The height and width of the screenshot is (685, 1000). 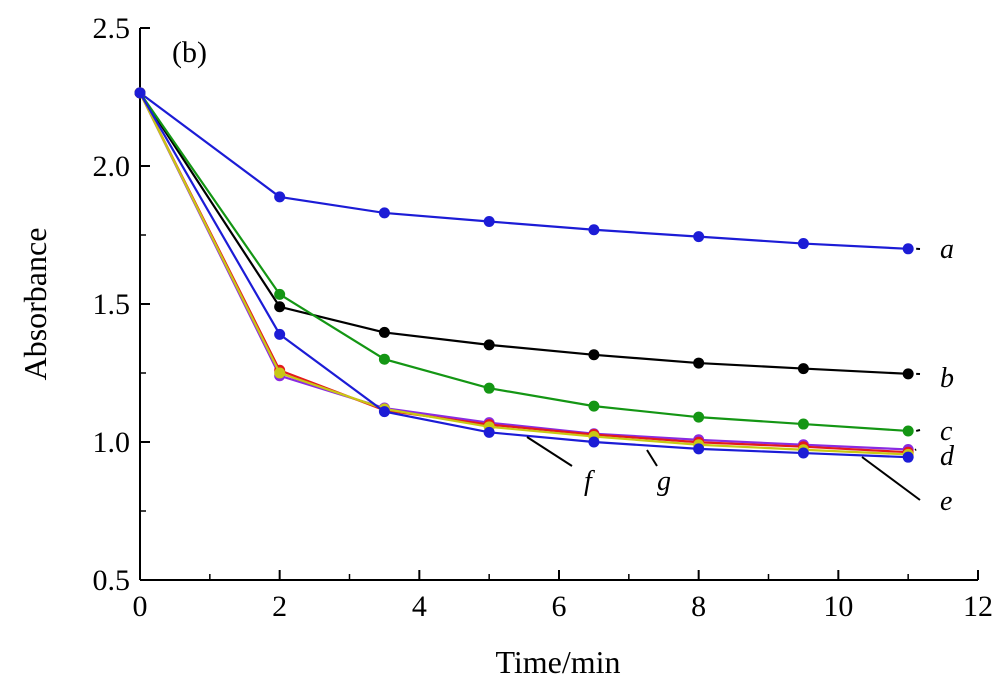 What do you see at coordinates (112, 580) in the screenshot?
I see `y-tick-label: 0.5` at bounding box center [112, 580].